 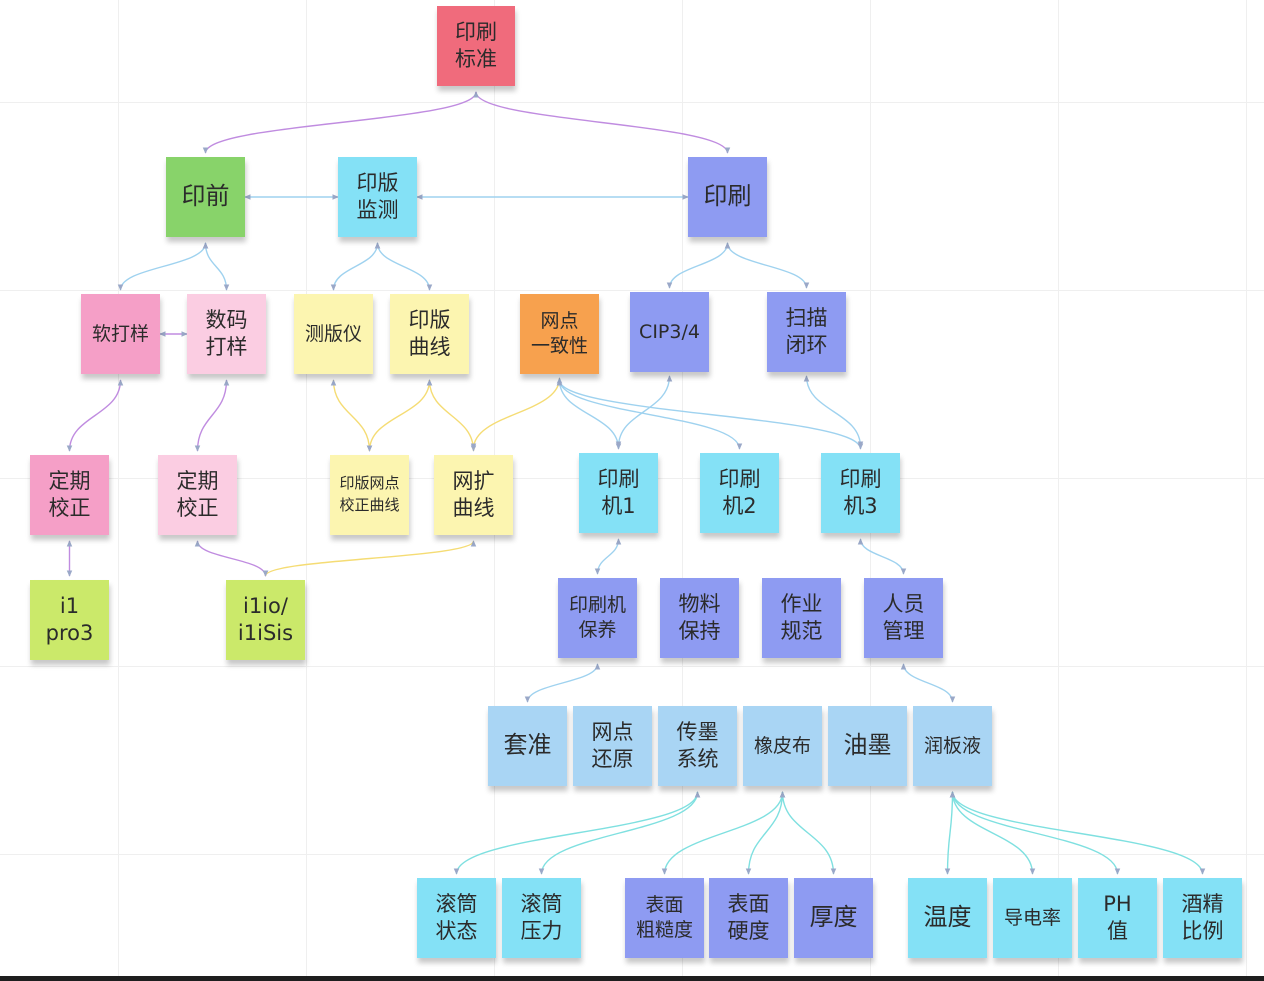 I want to click on note-dot-gain-curve: 网扩 曲线, so click(x=473, y=495).